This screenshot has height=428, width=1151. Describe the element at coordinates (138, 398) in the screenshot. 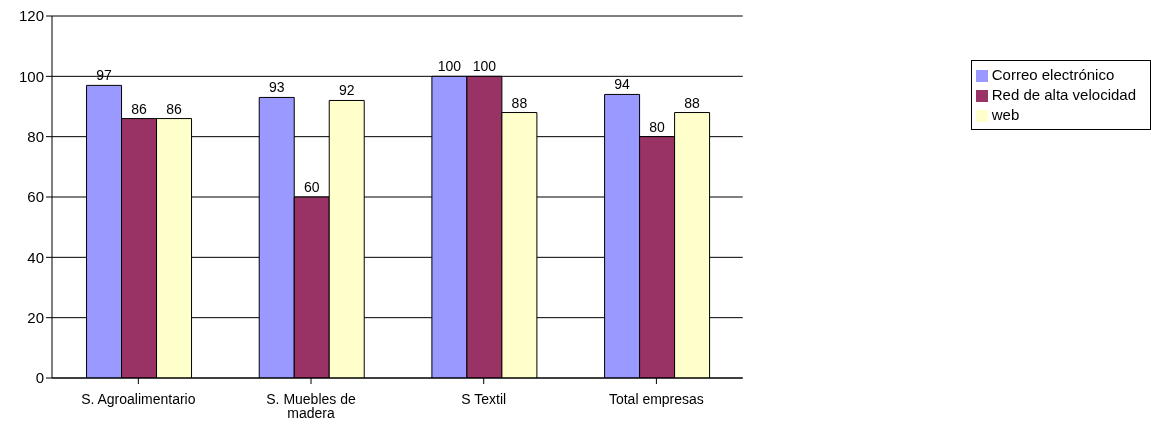

I see `x-tick-label: S. Agroalimentario` at that location.